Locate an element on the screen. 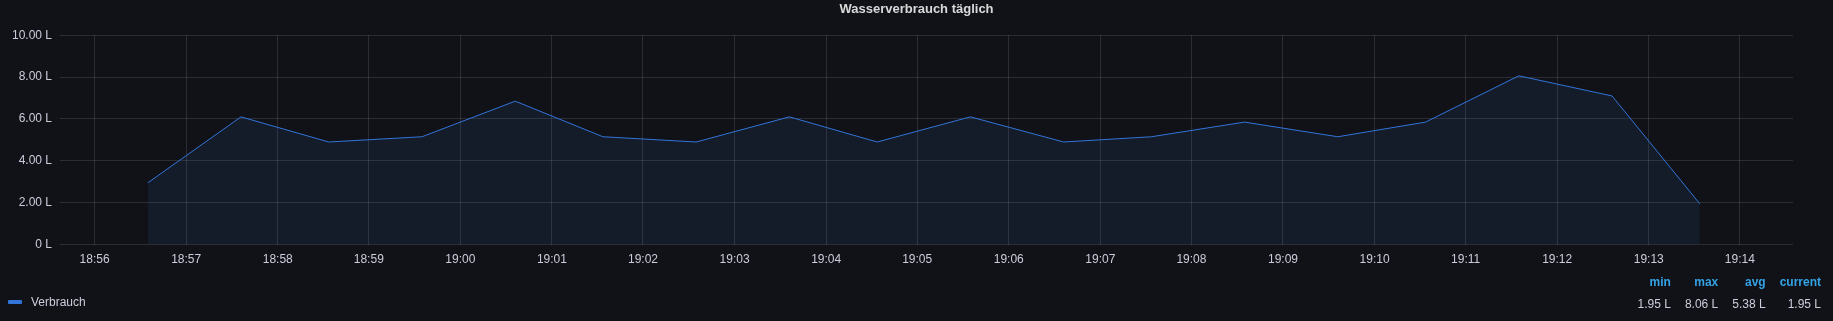  x-tick-label: 19:03 is located at coordinates (734, 259).